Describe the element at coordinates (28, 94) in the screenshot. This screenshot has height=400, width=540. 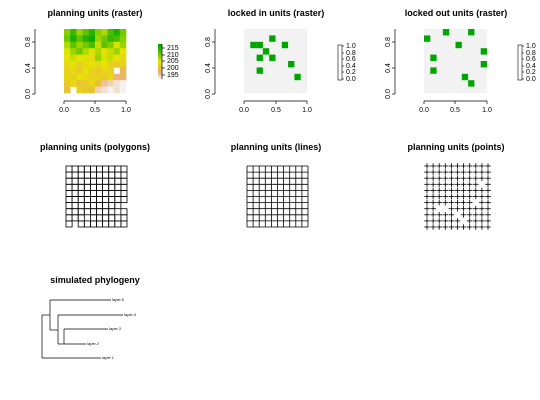
I see `y-tick-label: 0.0` at that location.